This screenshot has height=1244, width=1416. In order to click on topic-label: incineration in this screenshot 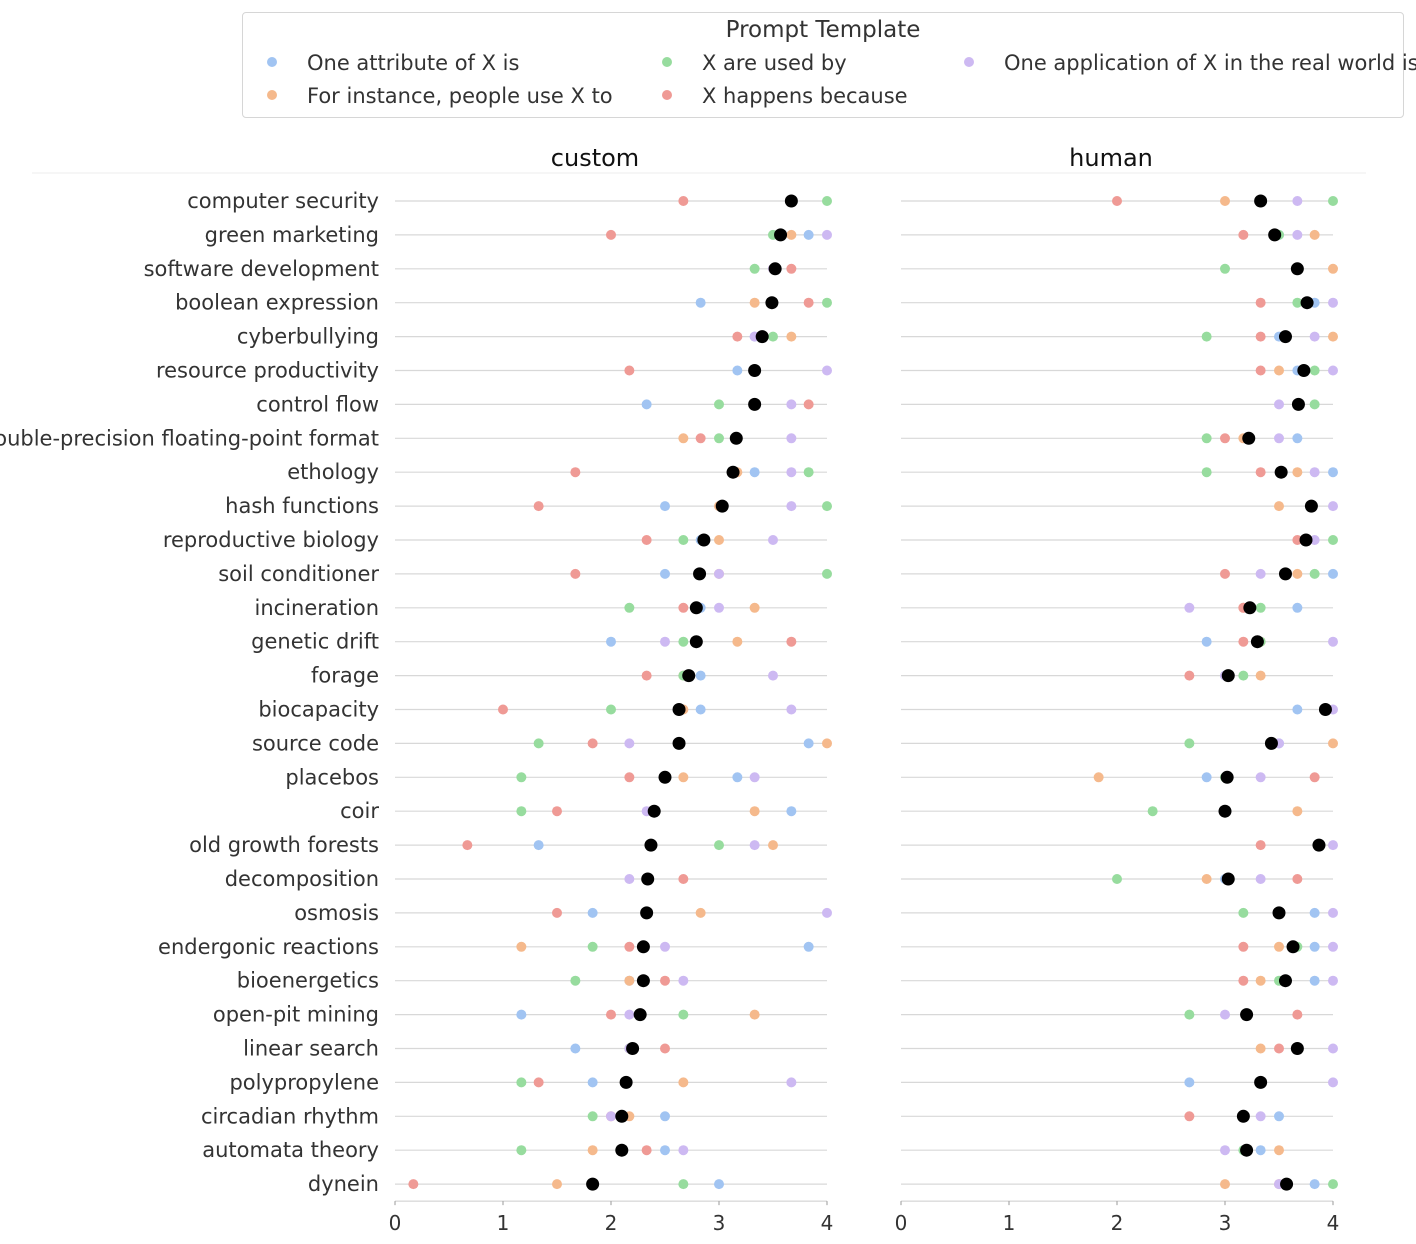, I will do `click(317, 608)`.